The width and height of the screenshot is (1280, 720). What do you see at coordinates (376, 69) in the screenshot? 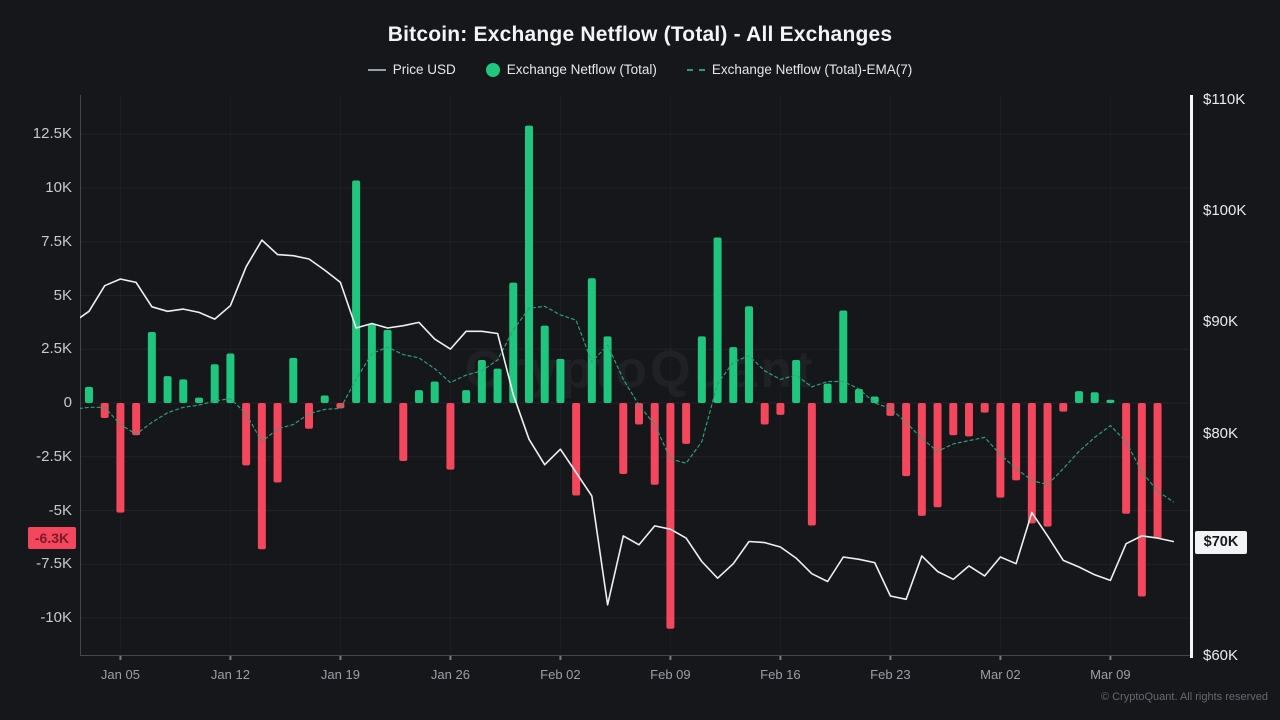
I see `price-line-icon` at bounding box center [376, 69].